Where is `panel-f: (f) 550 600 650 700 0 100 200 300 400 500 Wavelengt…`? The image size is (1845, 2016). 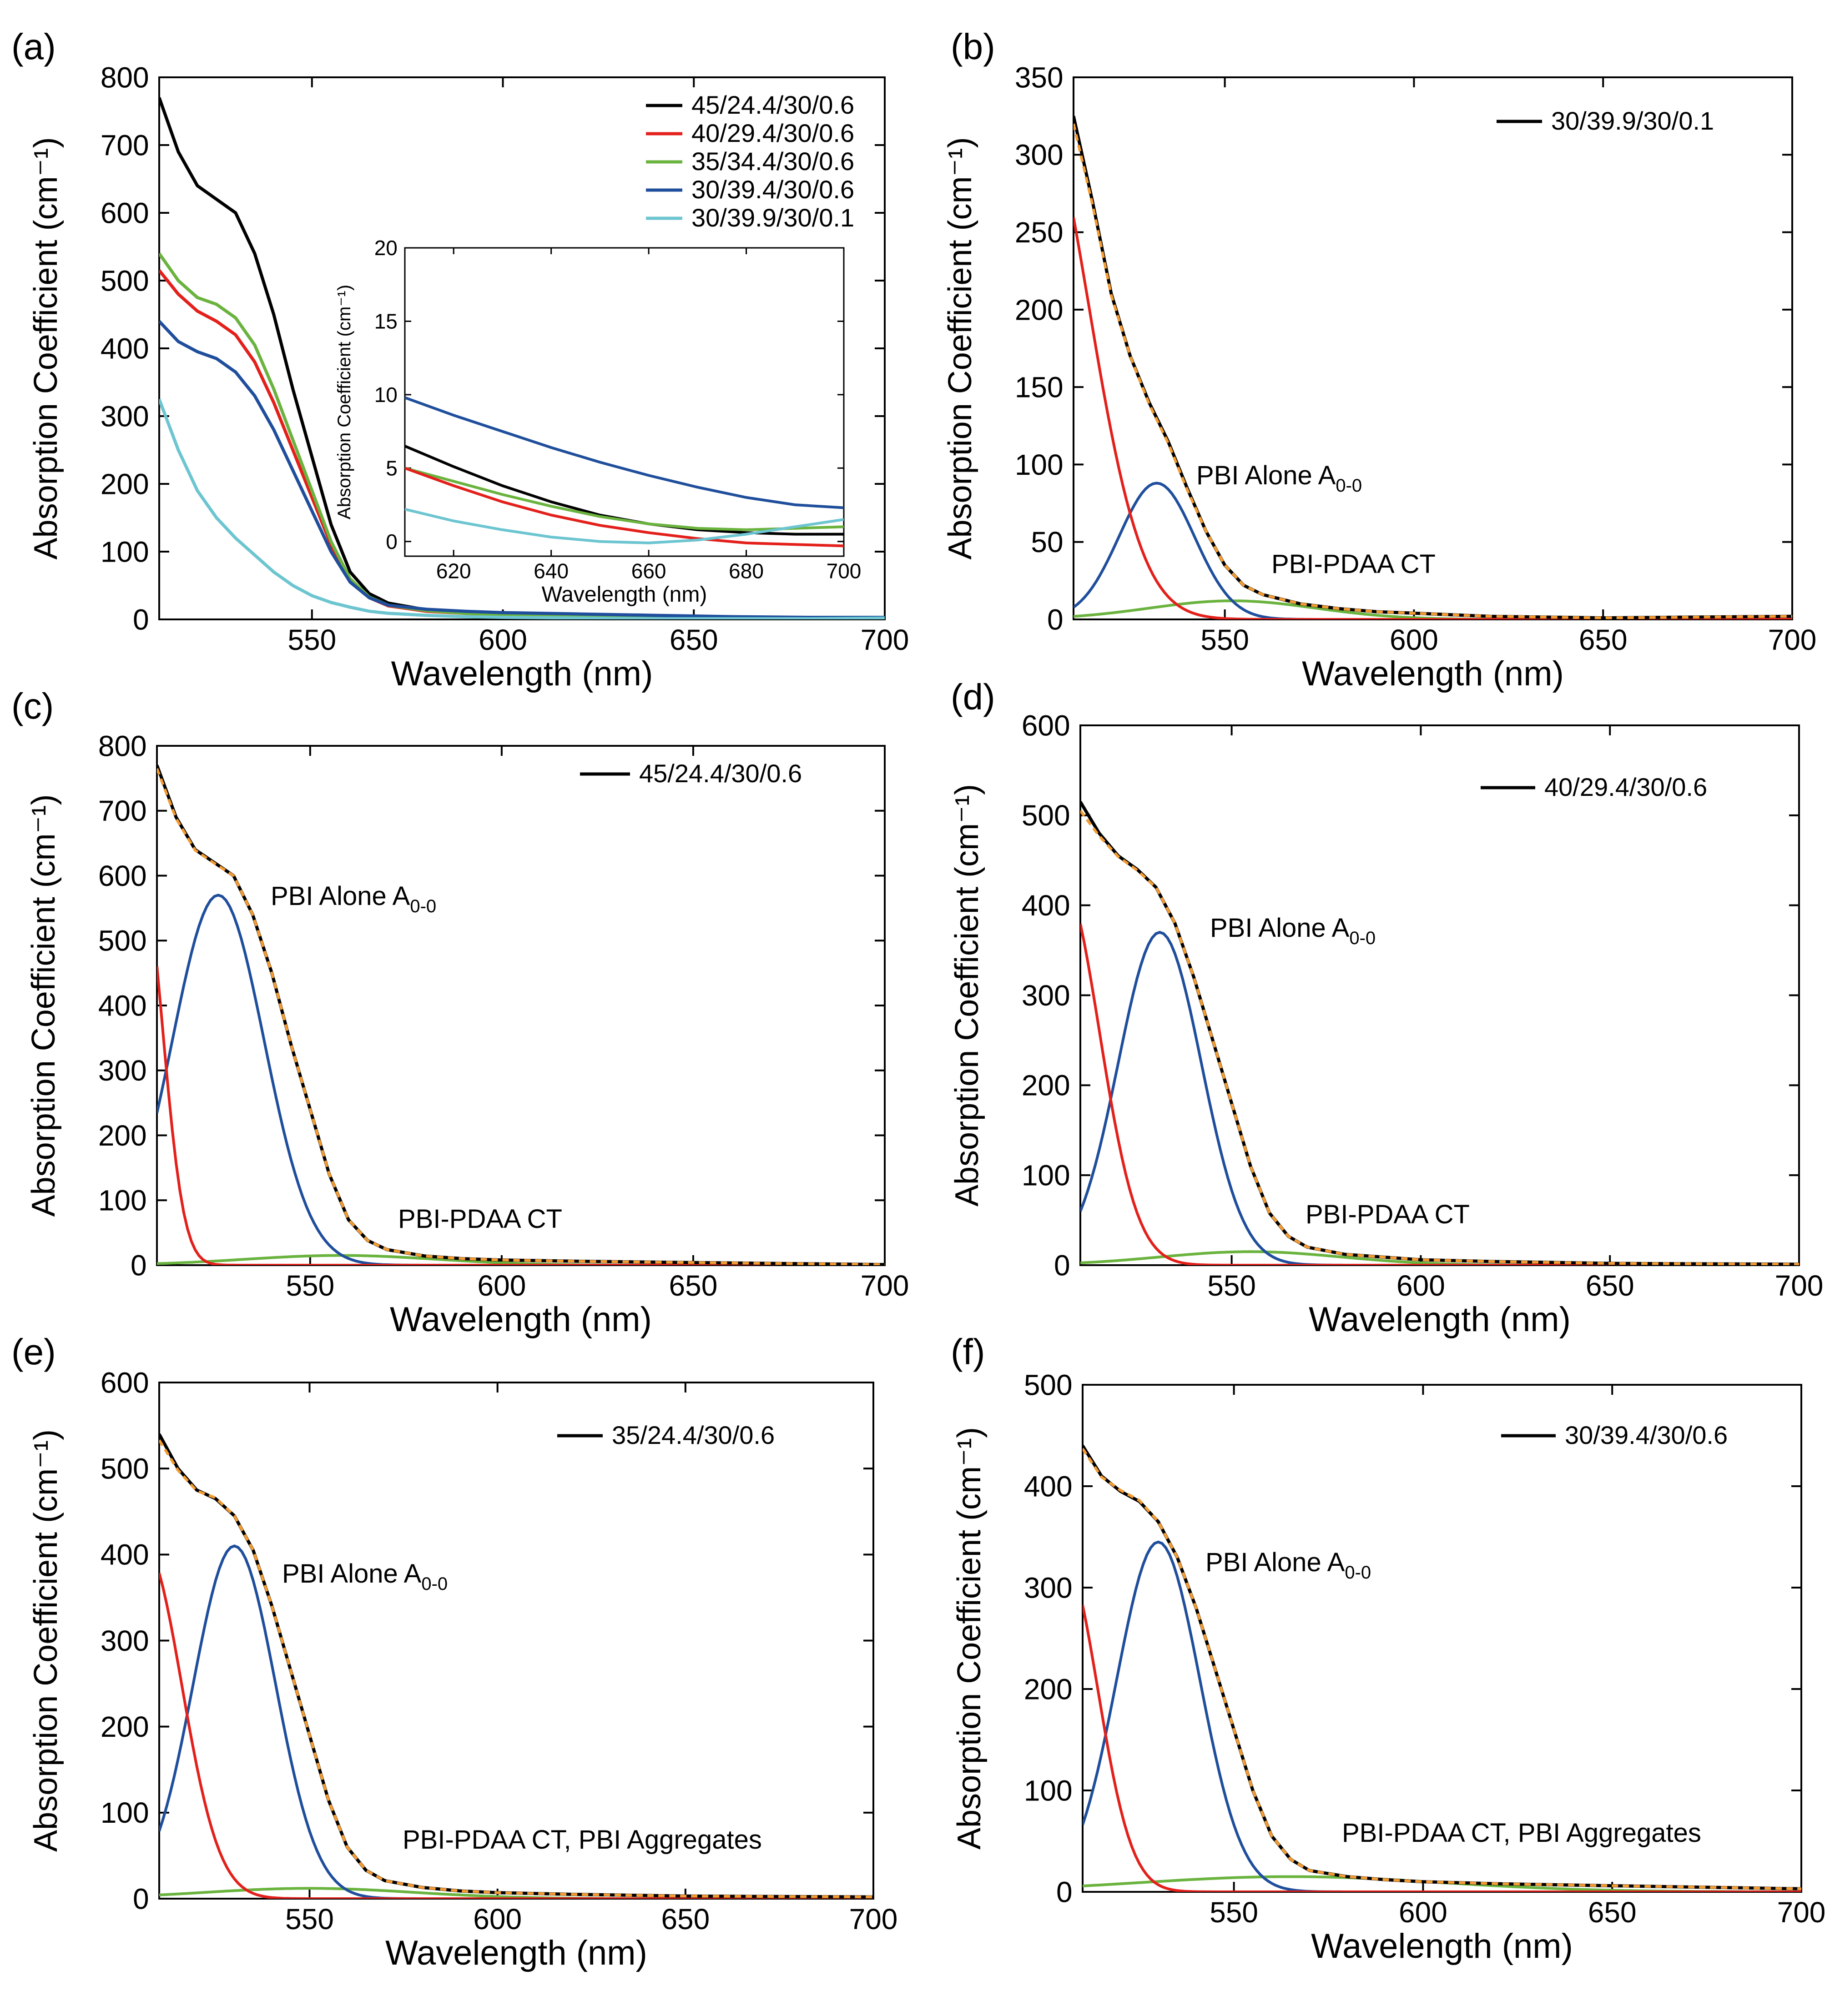
panel-f: (f) 550 600 650 700 0 100 200 300 400 500 Wavelengt… is located at coordinates (1388, 1649).